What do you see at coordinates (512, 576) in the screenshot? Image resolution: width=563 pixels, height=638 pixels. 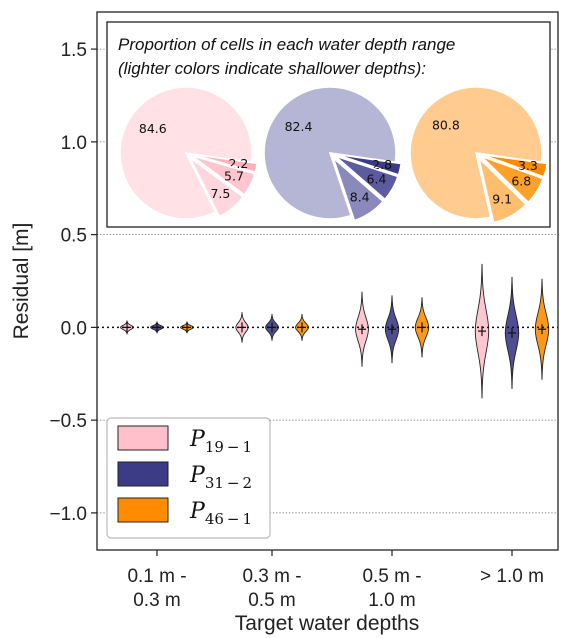 I see `x-tick-label: > 1.0 m` at bounding box center [512, 576].